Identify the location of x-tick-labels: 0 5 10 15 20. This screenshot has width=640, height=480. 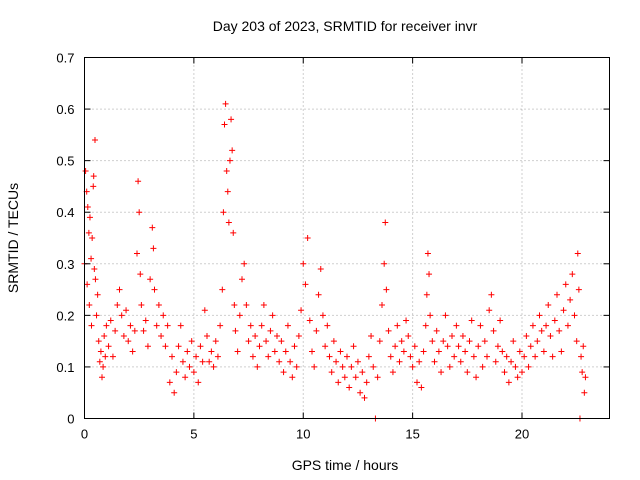
(305, 434).